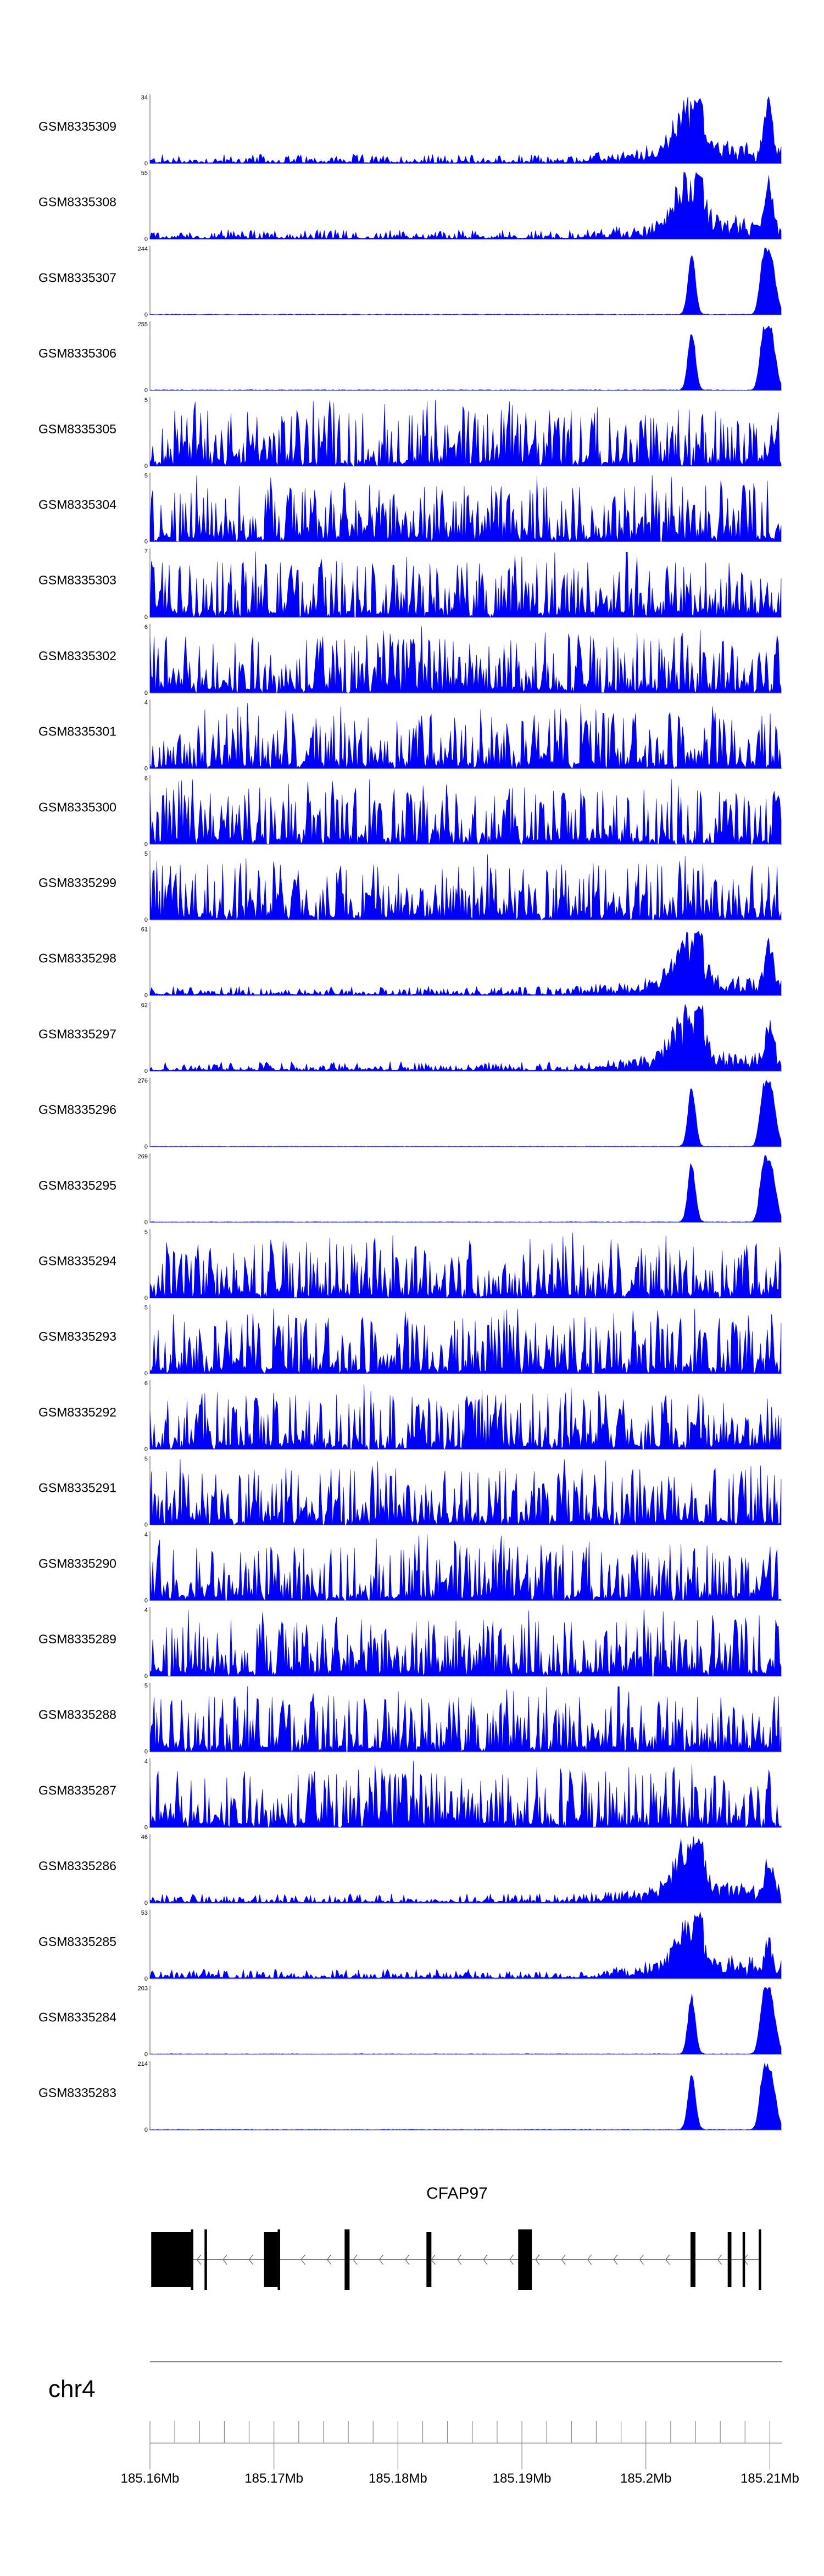 The width and height of the screenshot is (824, 2576). What do you see at coordinates (410, 1416) in the screenshot?
I see `track-GSM8335292: GSM8335292 6 0` at bounding box center [410, 1416].